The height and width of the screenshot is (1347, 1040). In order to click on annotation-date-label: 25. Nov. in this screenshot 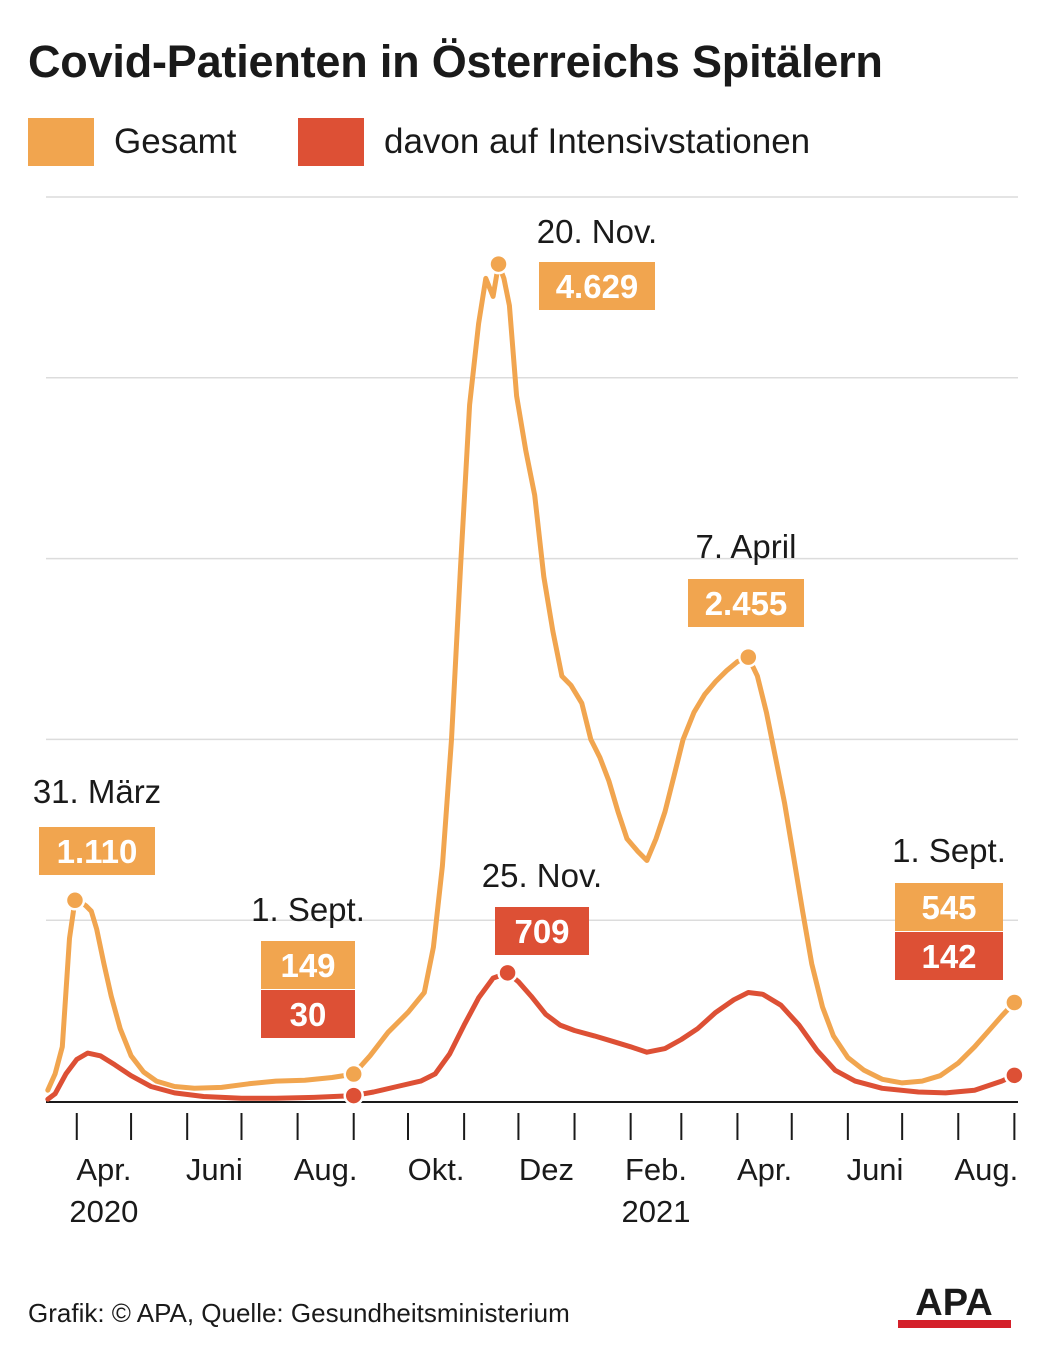, I will do `click(542, 875)`.